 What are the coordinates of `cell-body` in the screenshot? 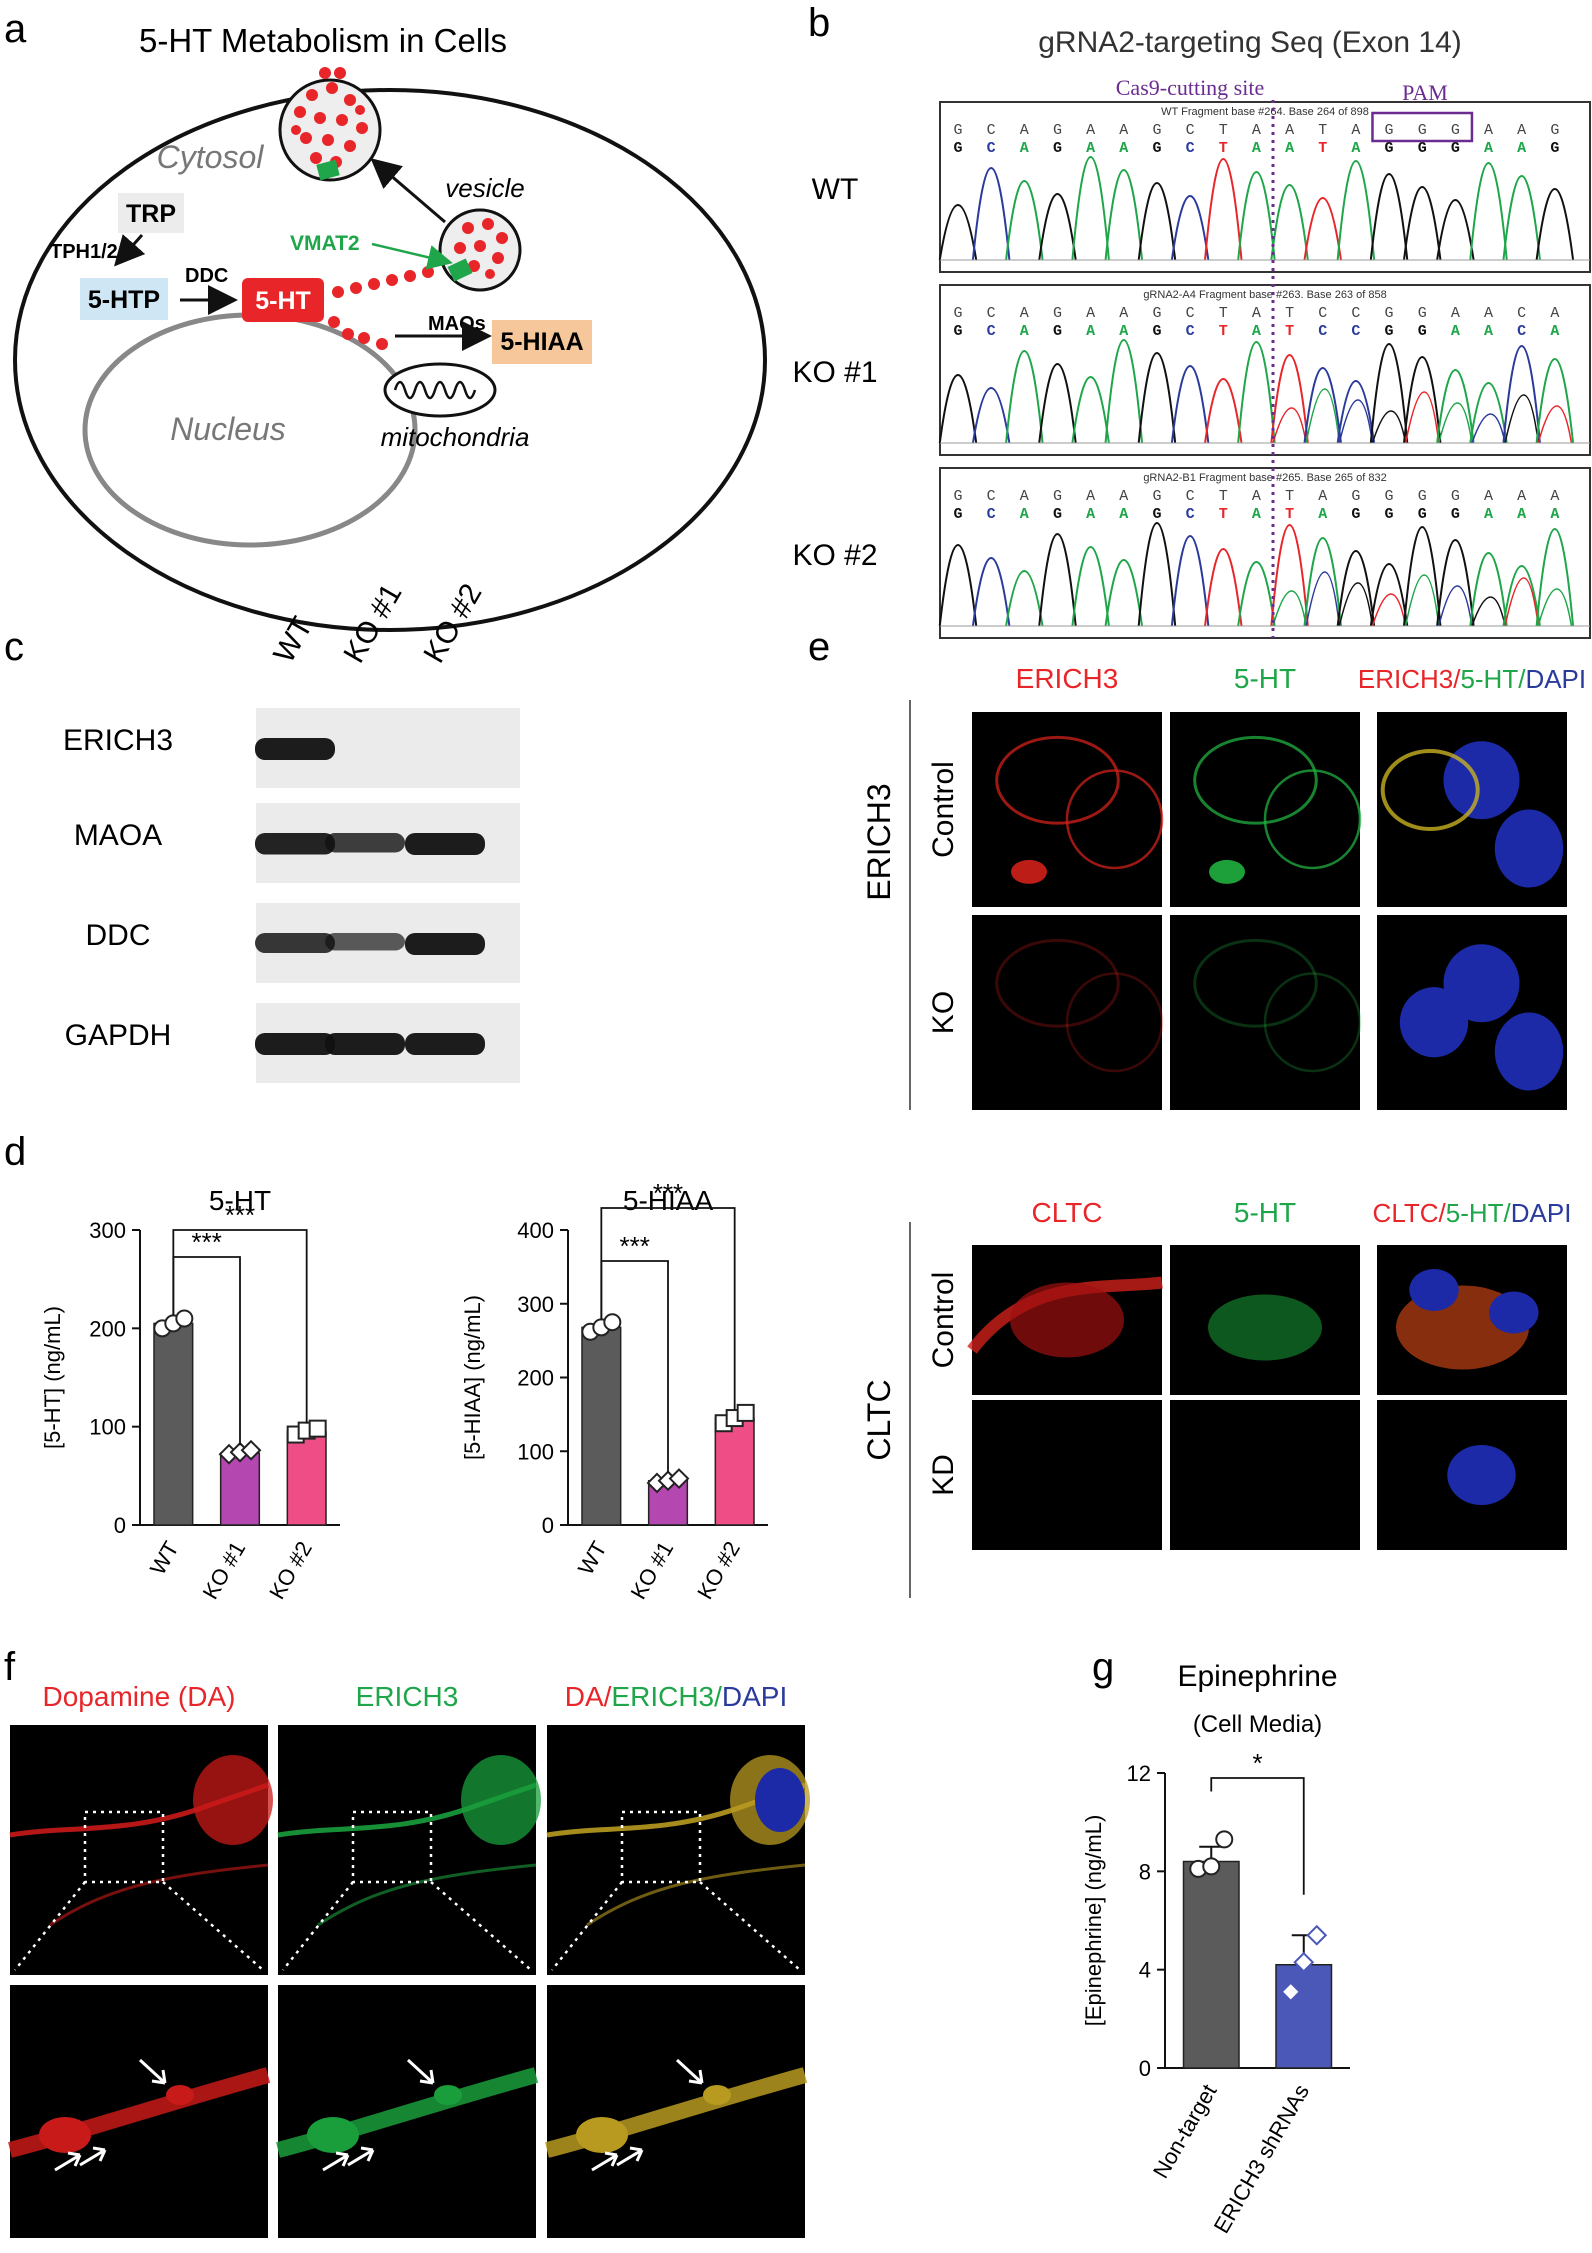 It's located at (501, 1800).